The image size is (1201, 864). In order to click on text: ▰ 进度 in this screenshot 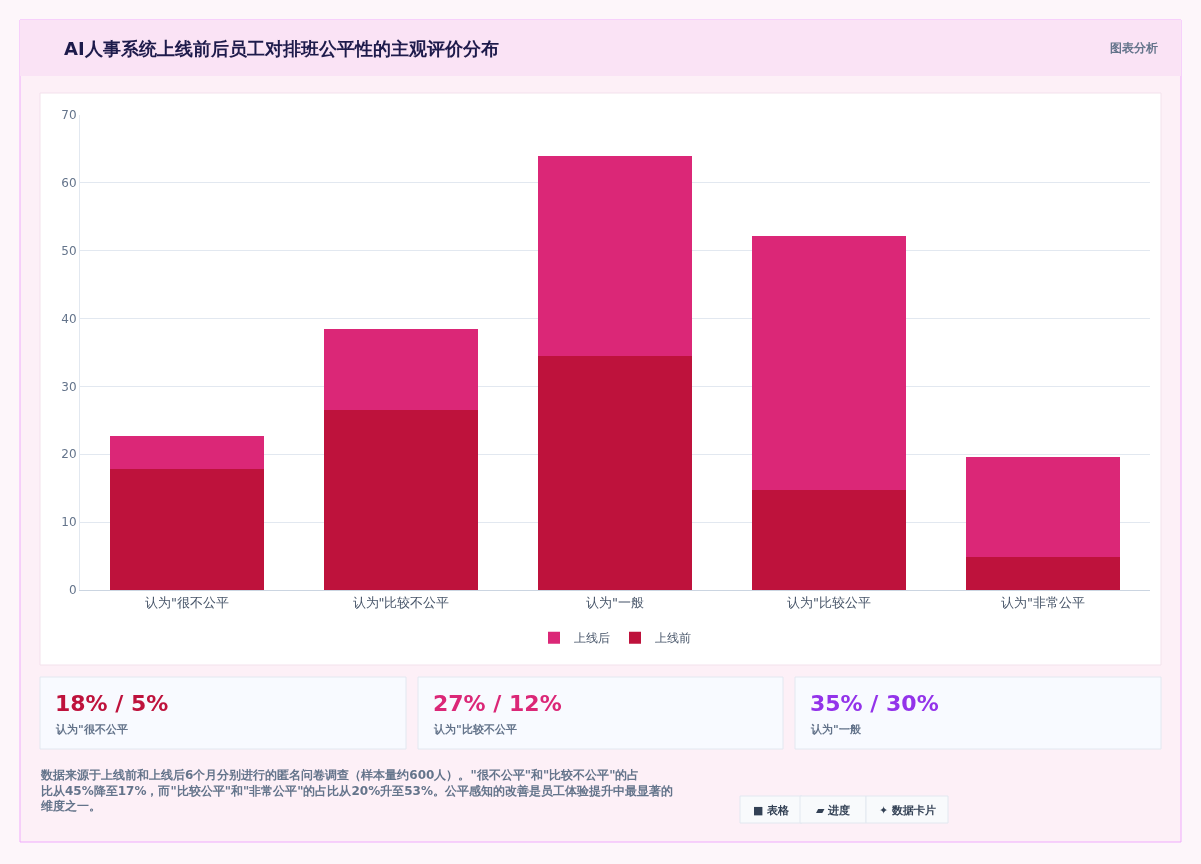, I will do `click(833, 810)`.